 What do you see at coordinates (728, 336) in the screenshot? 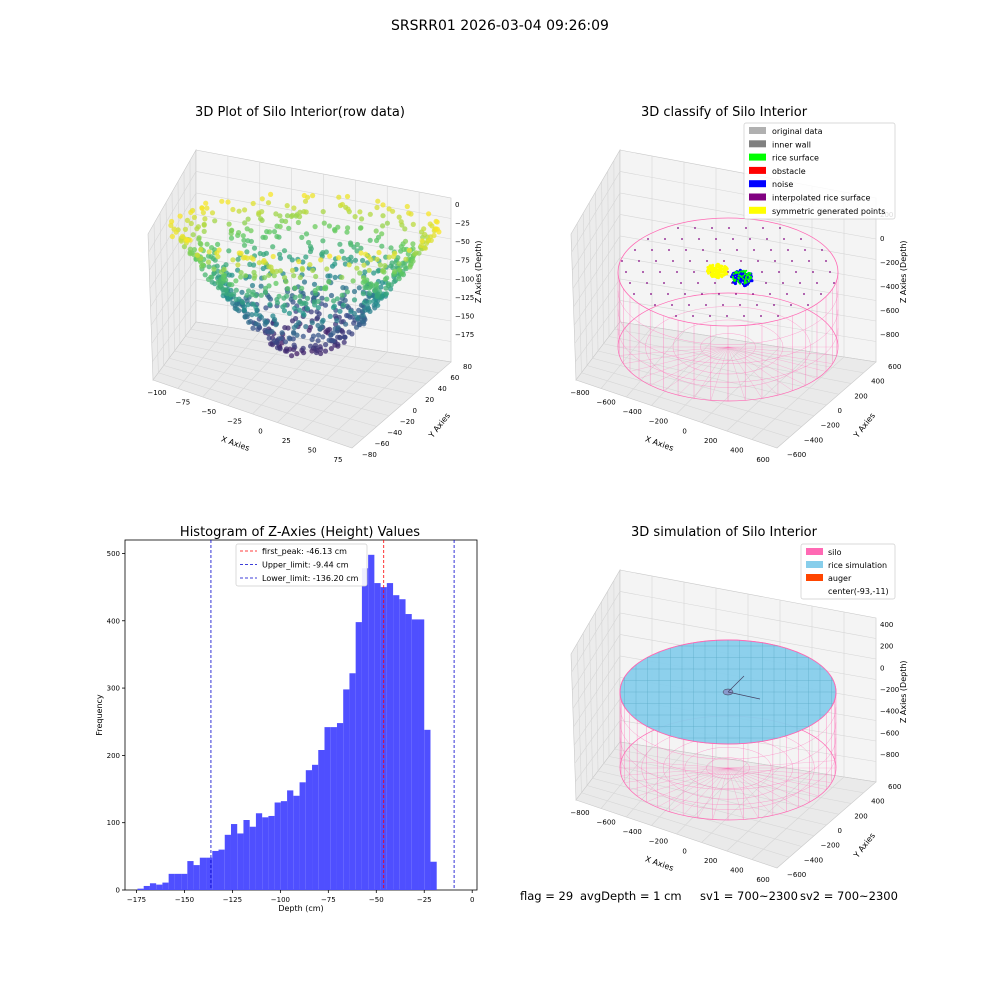
I see `classify-silo-wall-ring` at bounding box center [728, 336].